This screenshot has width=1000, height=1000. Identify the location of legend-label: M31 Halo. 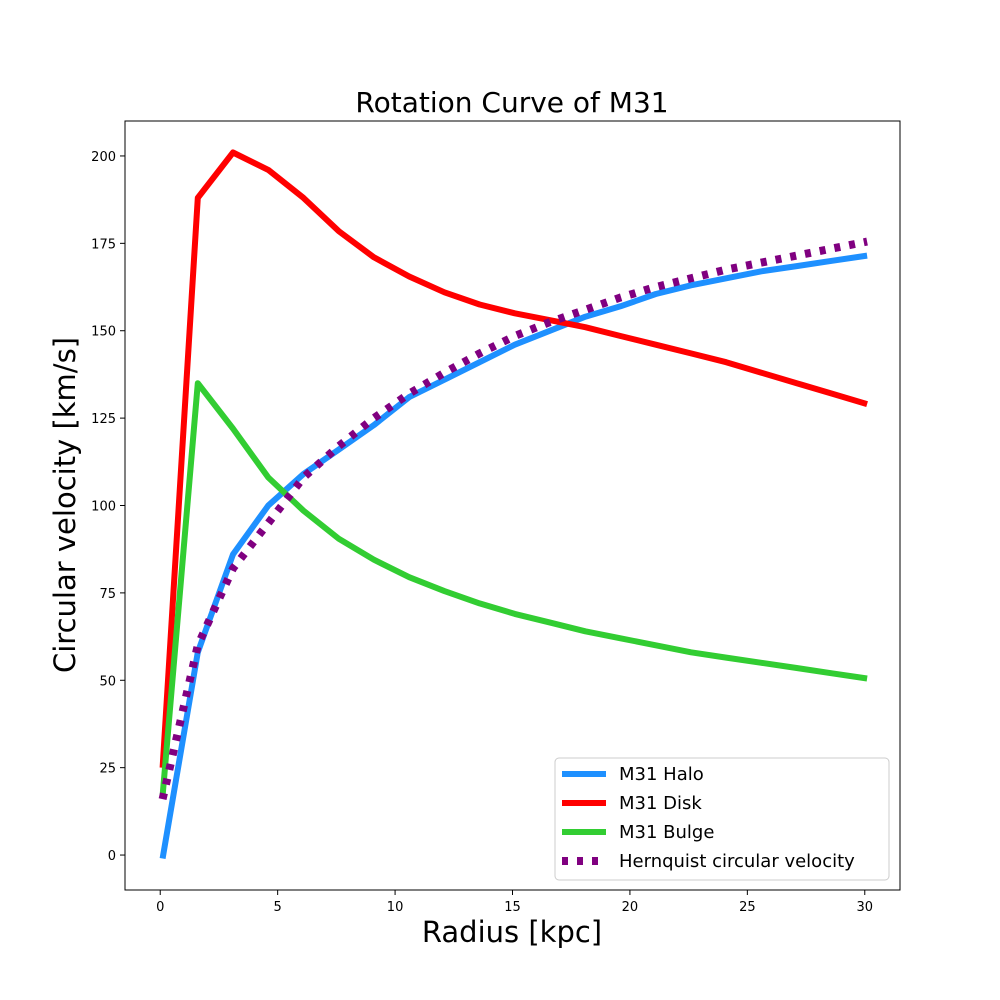
(661, 774).